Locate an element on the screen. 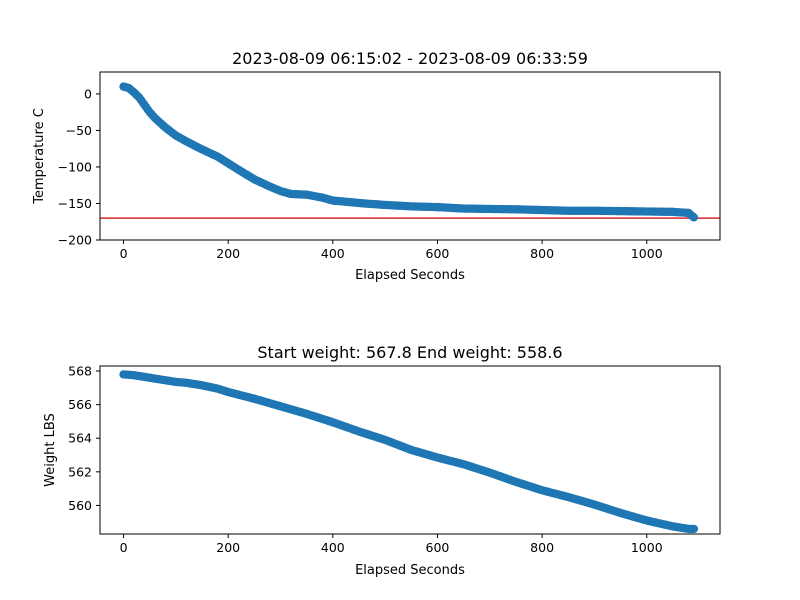  temperature-y-axis-label: Temperature C is located at coordinates (39, 156).